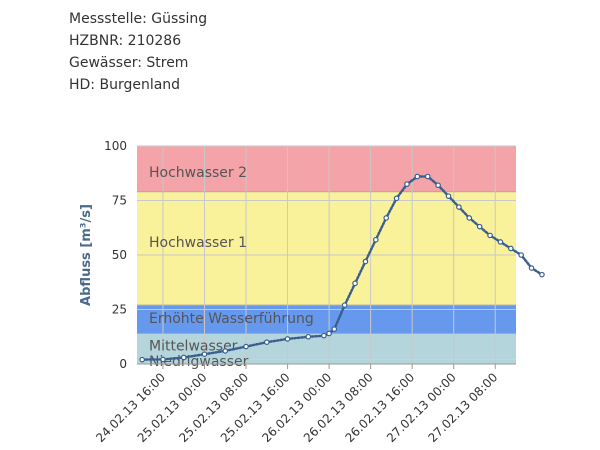 The width and height of the screenshot is (600, 450). What do you see at coordinates (125, 41) in the screenshot?
I see `station-id: HZBNR: 210286` at bounding box center [125, 41].